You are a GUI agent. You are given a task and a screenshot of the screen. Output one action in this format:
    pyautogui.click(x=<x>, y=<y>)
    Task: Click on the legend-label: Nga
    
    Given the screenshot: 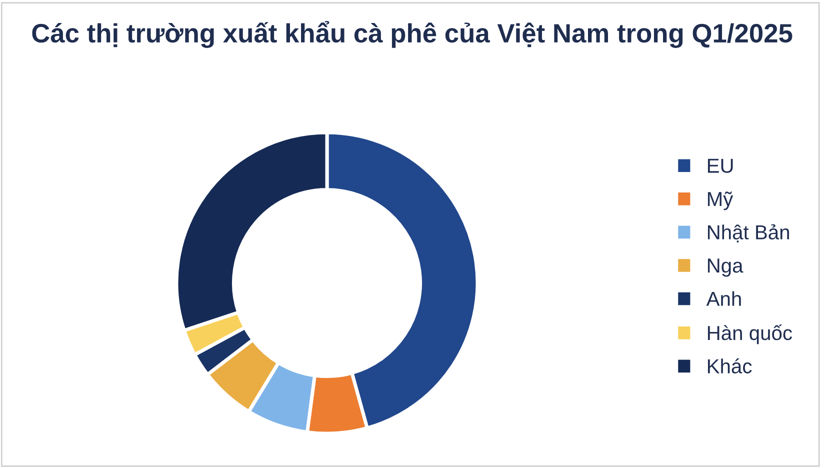 What is the action you would take?
    pyautogui.click(x=726, y=267)
    